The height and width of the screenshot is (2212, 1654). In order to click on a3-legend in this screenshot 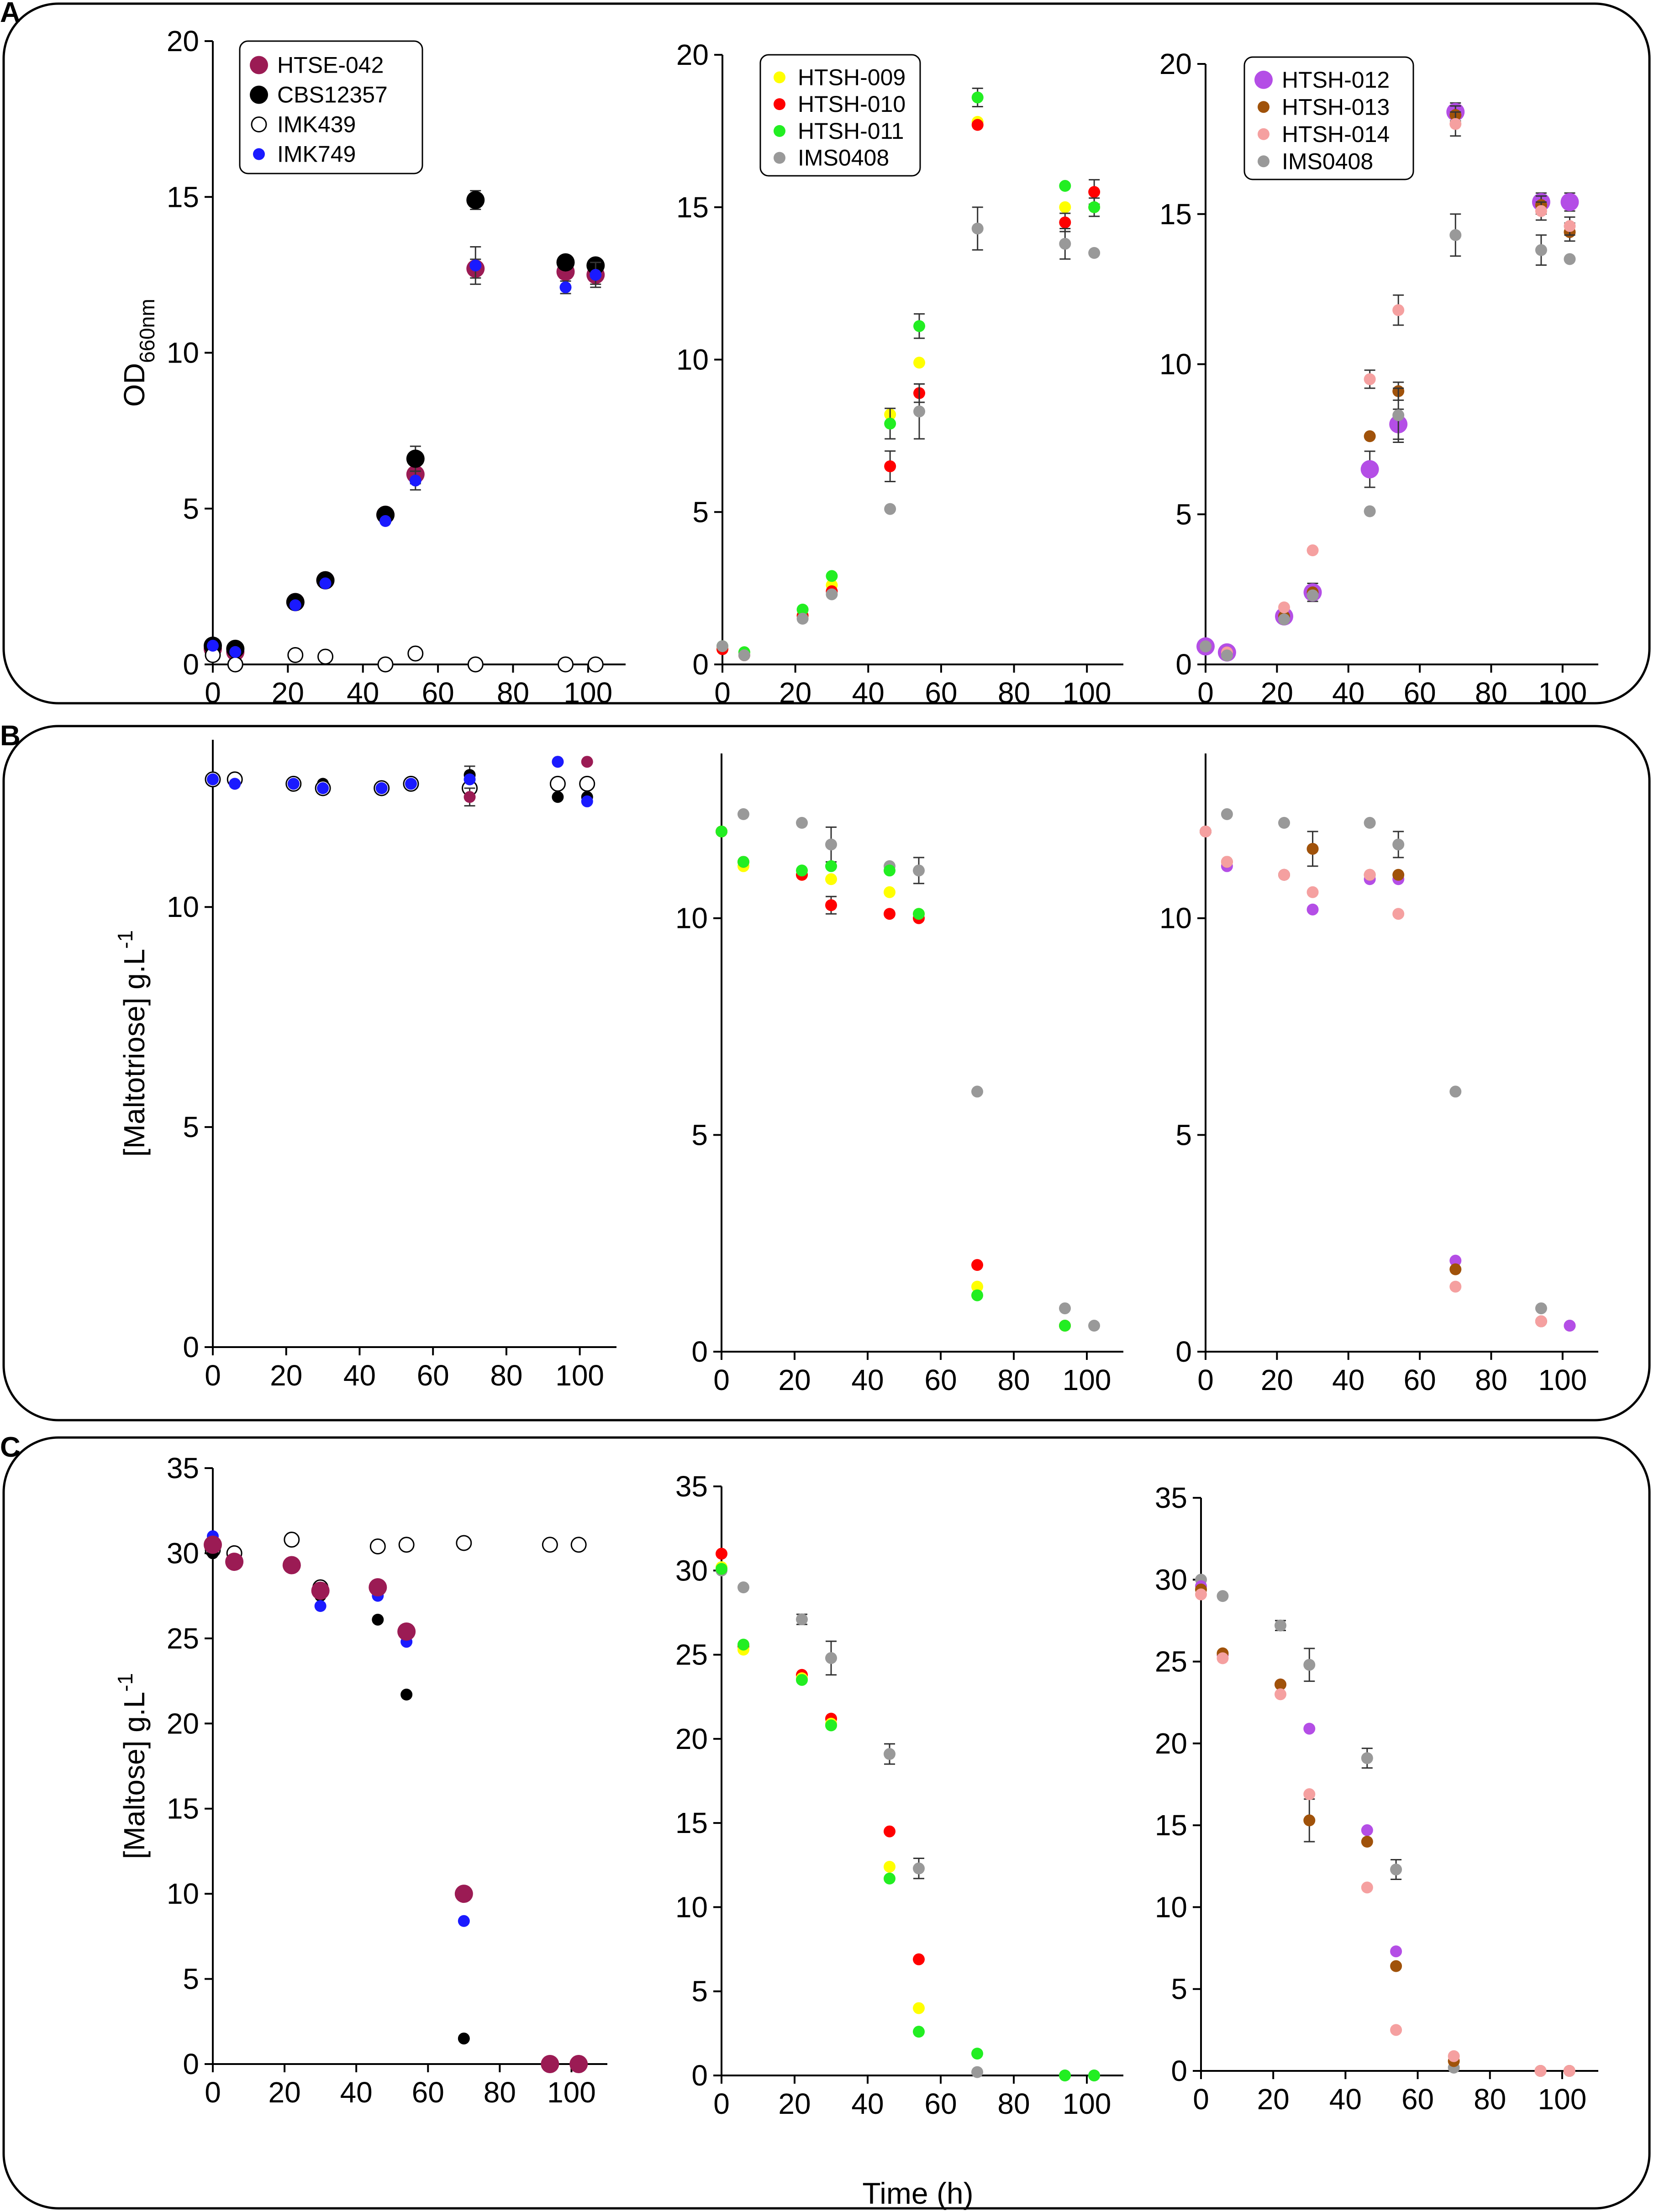, I will do `click(1328, 118)`.